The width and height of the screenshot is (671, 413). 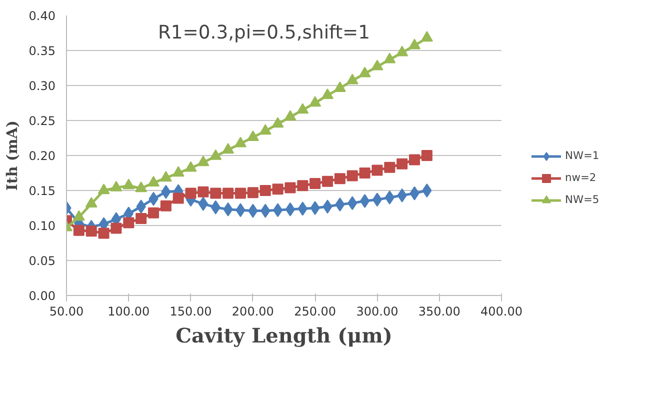 What do you see at coordinates (42, 191) in the screenshot?
I see `y-tick-label: 0.15` at bounding box center [42, 191].